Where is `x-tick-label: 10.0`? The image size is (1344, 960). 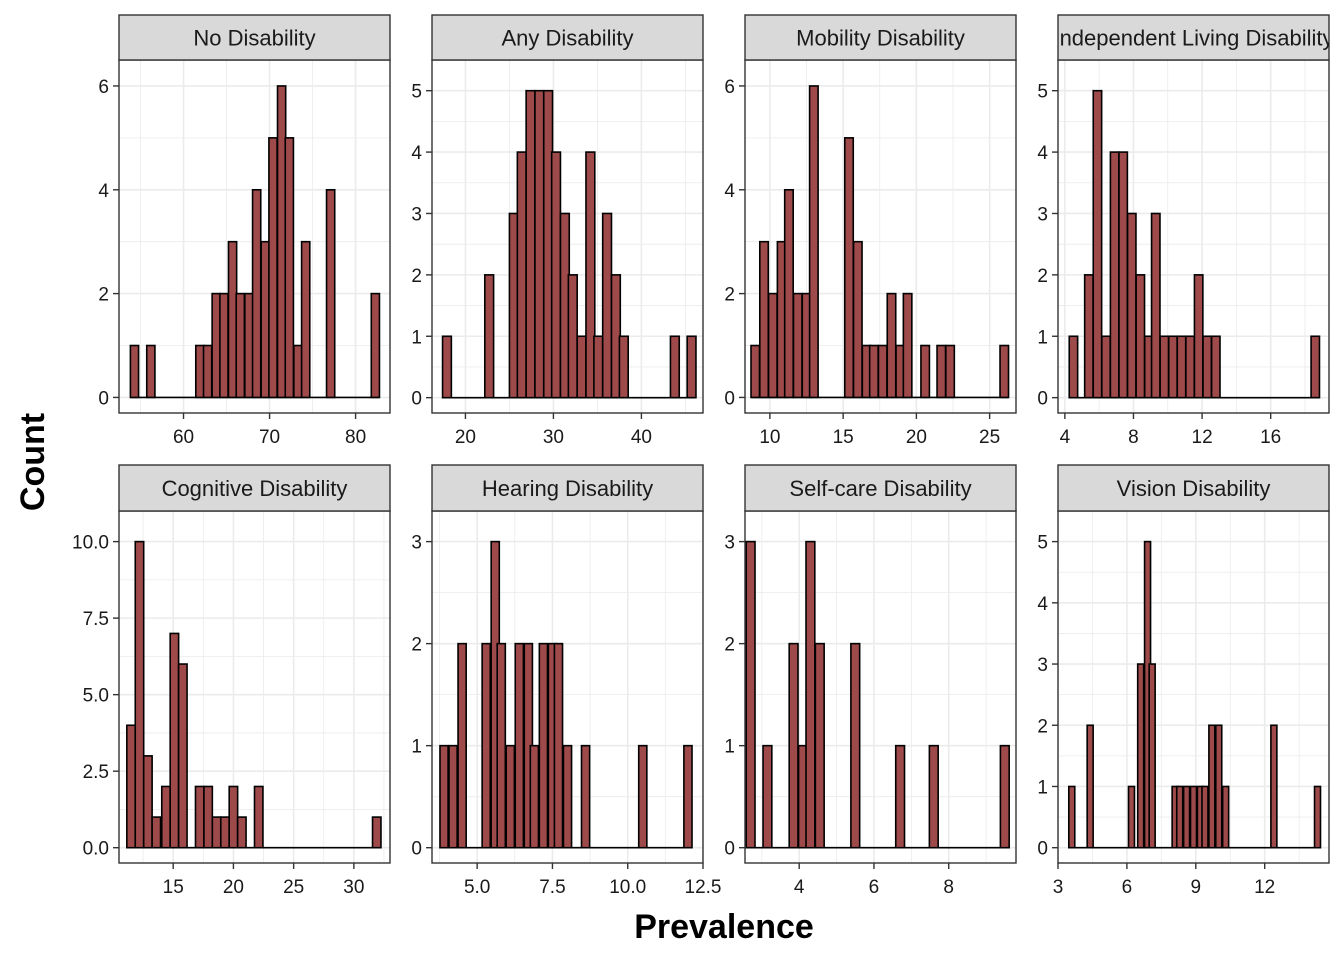
x-tick-label: 10.0 is located at coordinates (627, 887).